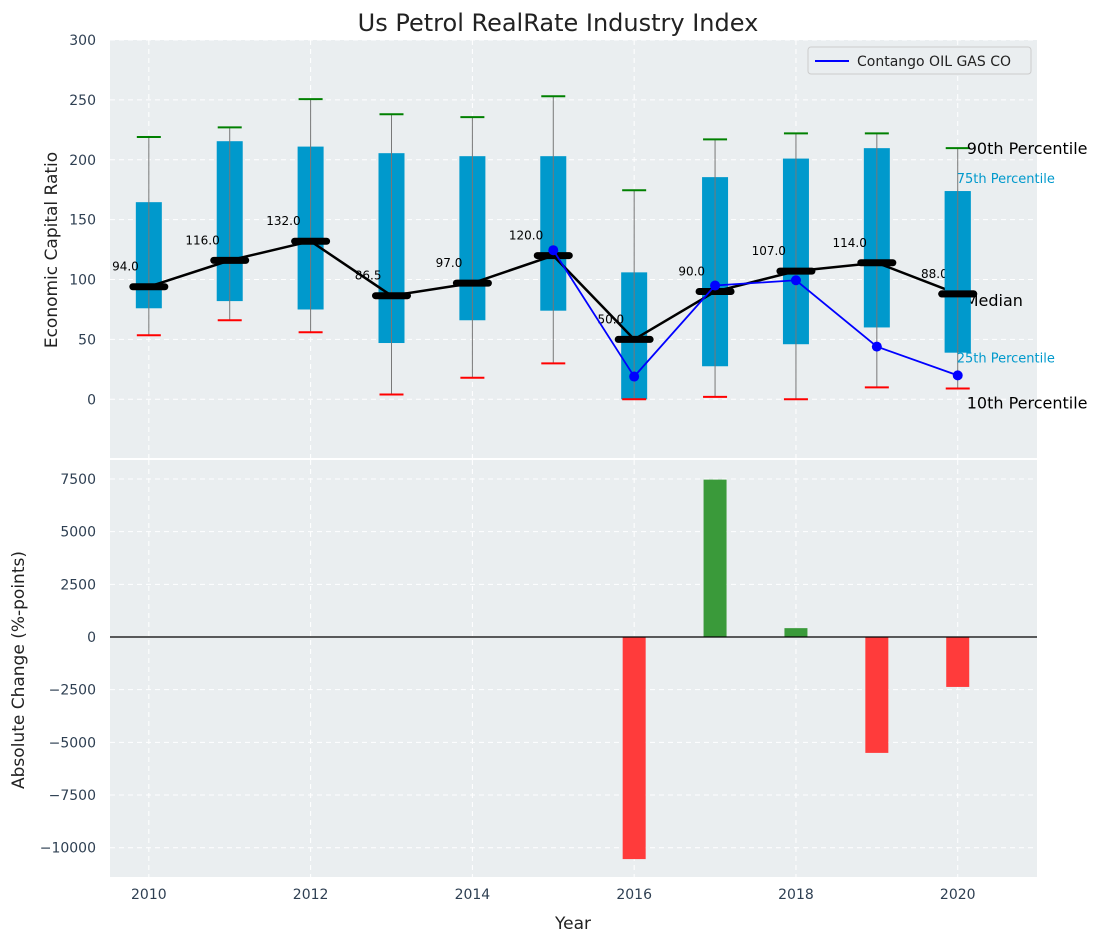 This screenshot has width=1102, height=946. I want to click on bottom-y-tick-label: 2500, so click(78, 585).